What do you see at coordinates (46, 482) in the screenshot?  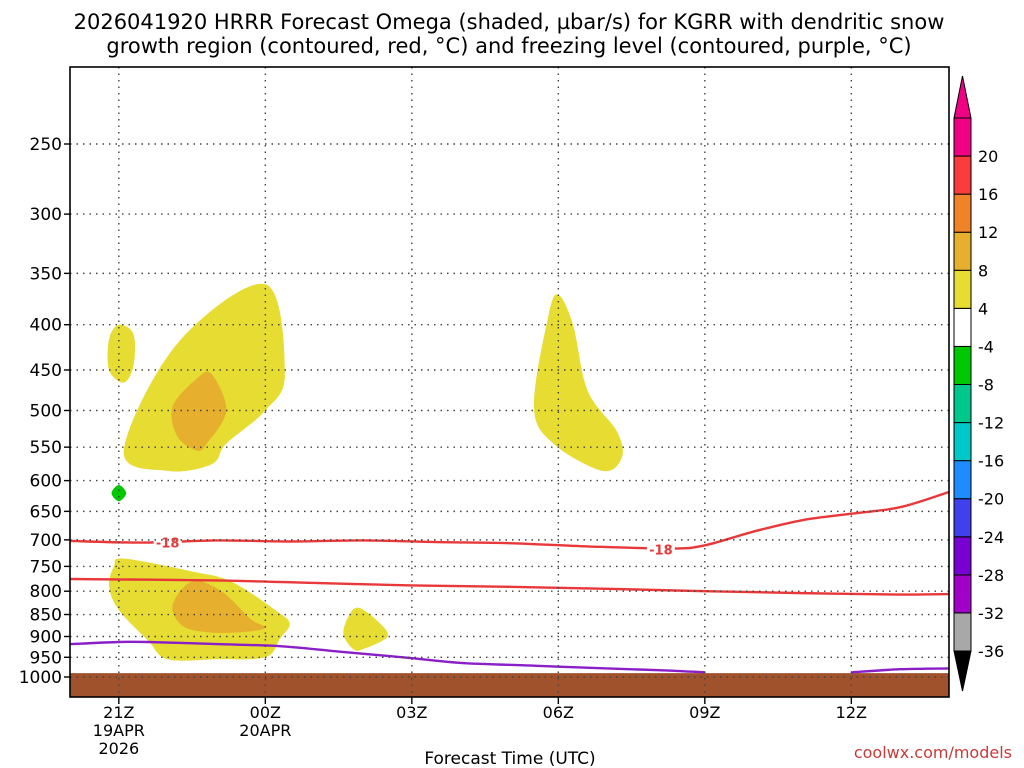 I see `y-tick-label: 600` at bounding box center [46, 482].